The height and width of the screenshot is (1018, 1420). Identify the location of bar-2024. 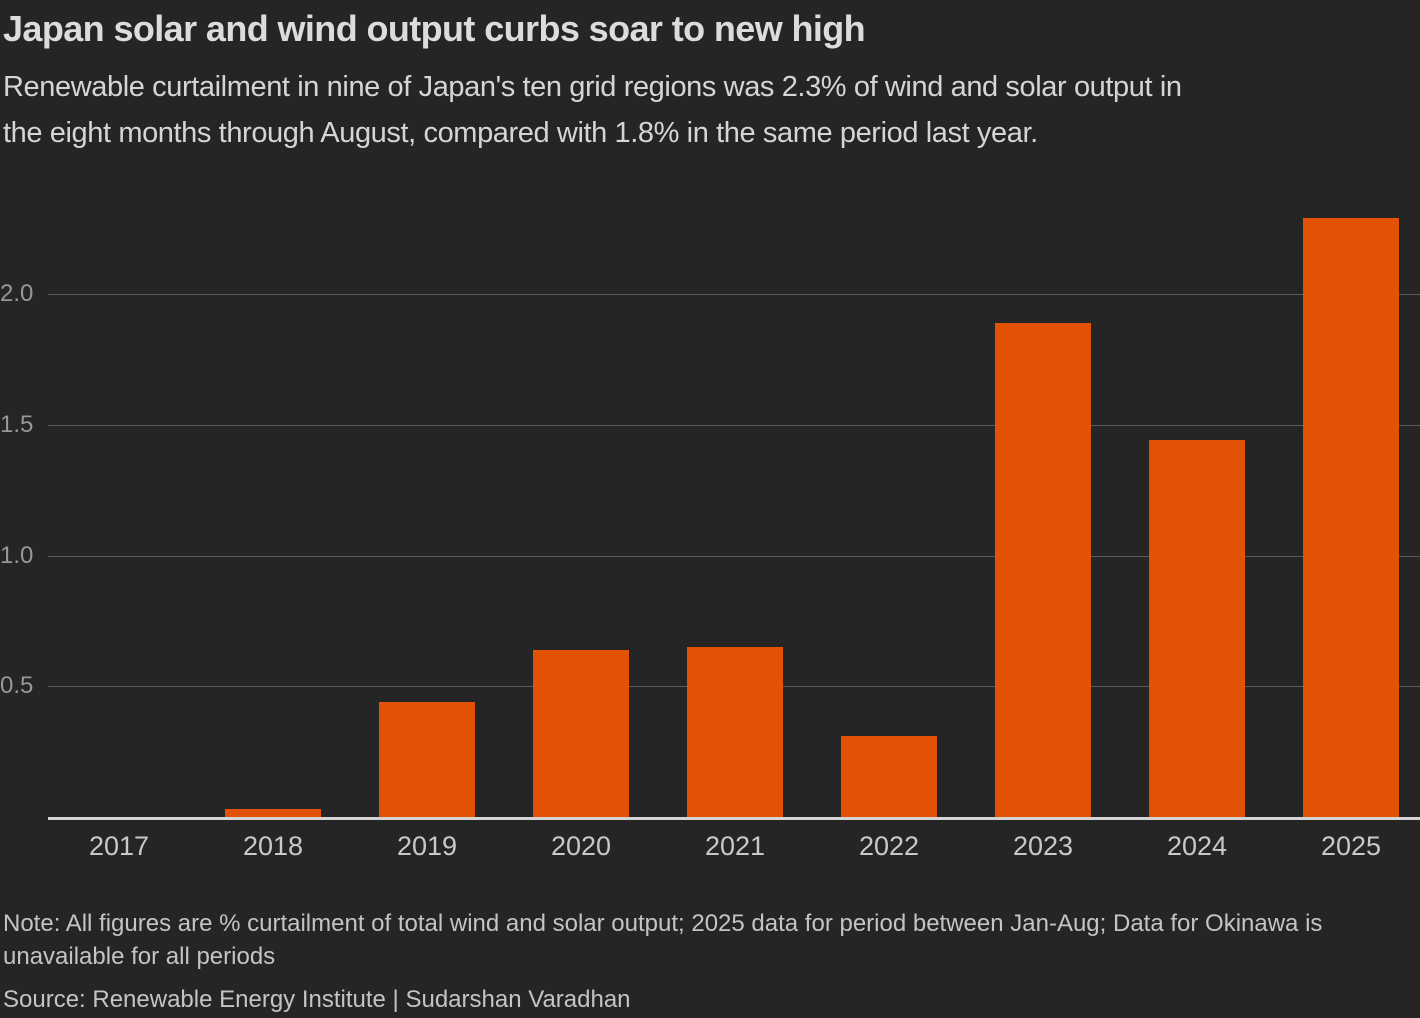
(1197, 628).